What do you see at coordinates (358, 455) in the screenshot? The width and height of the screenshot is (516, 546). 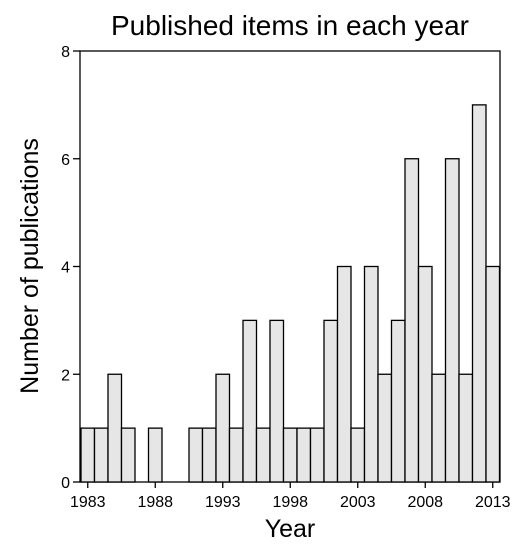 I see `bar-2003` at bounding box center [358, 455].